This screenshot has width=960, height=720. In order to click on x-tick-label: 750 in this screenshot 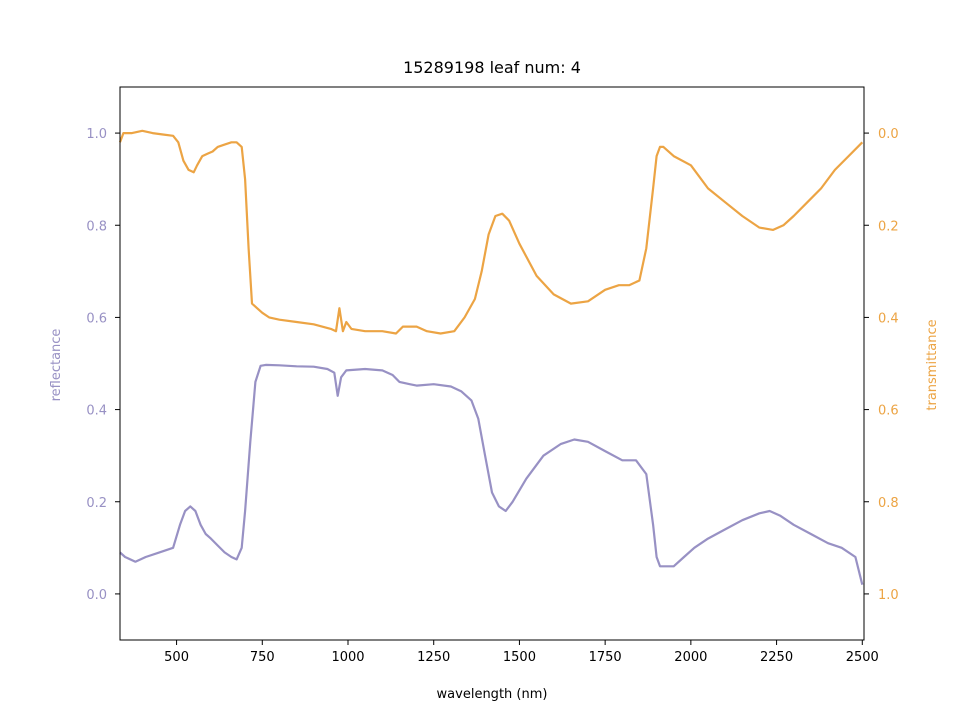, I will do `click(262, 657)`.